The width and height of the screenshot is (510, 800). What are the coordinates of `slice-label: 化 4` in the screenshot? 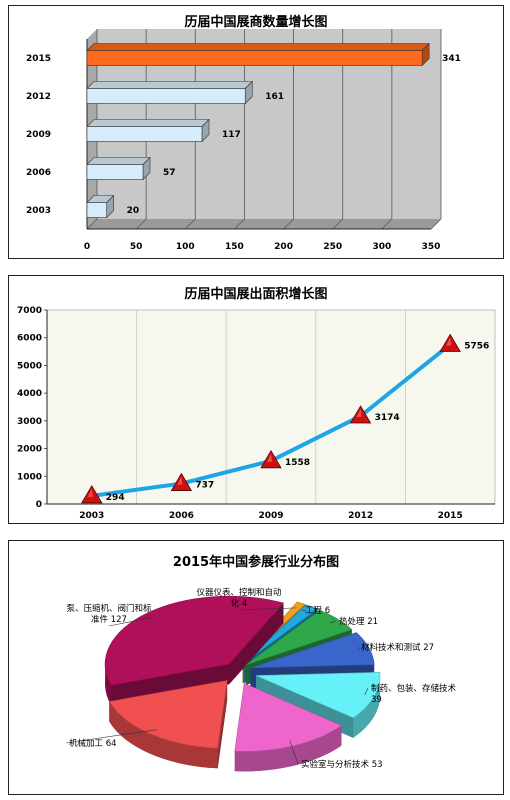 It's located at (239, 603).